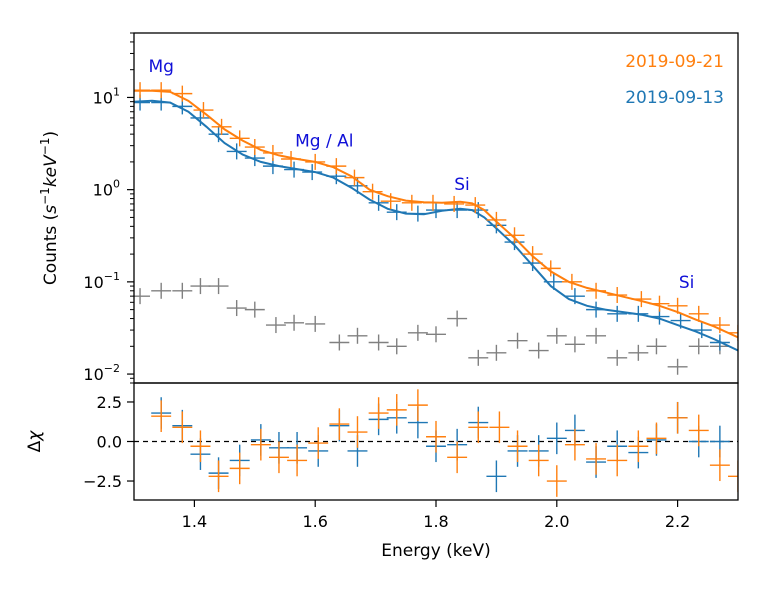 The height and width of the screenshot is (597, 780). I want to click on x-tick-label: 1.4, so click(194, 521).